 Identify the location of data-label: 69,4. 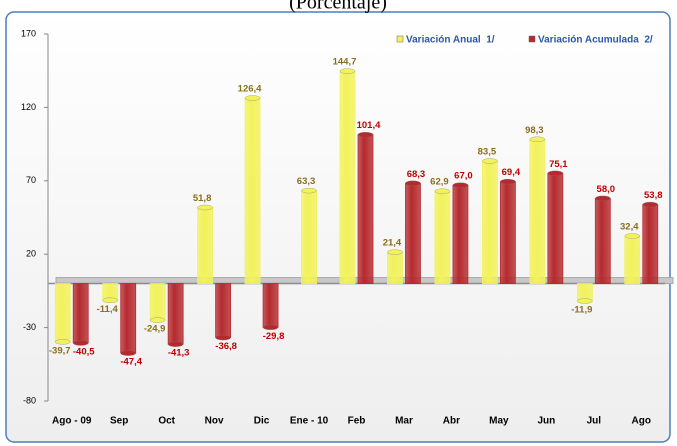
(511, 172).